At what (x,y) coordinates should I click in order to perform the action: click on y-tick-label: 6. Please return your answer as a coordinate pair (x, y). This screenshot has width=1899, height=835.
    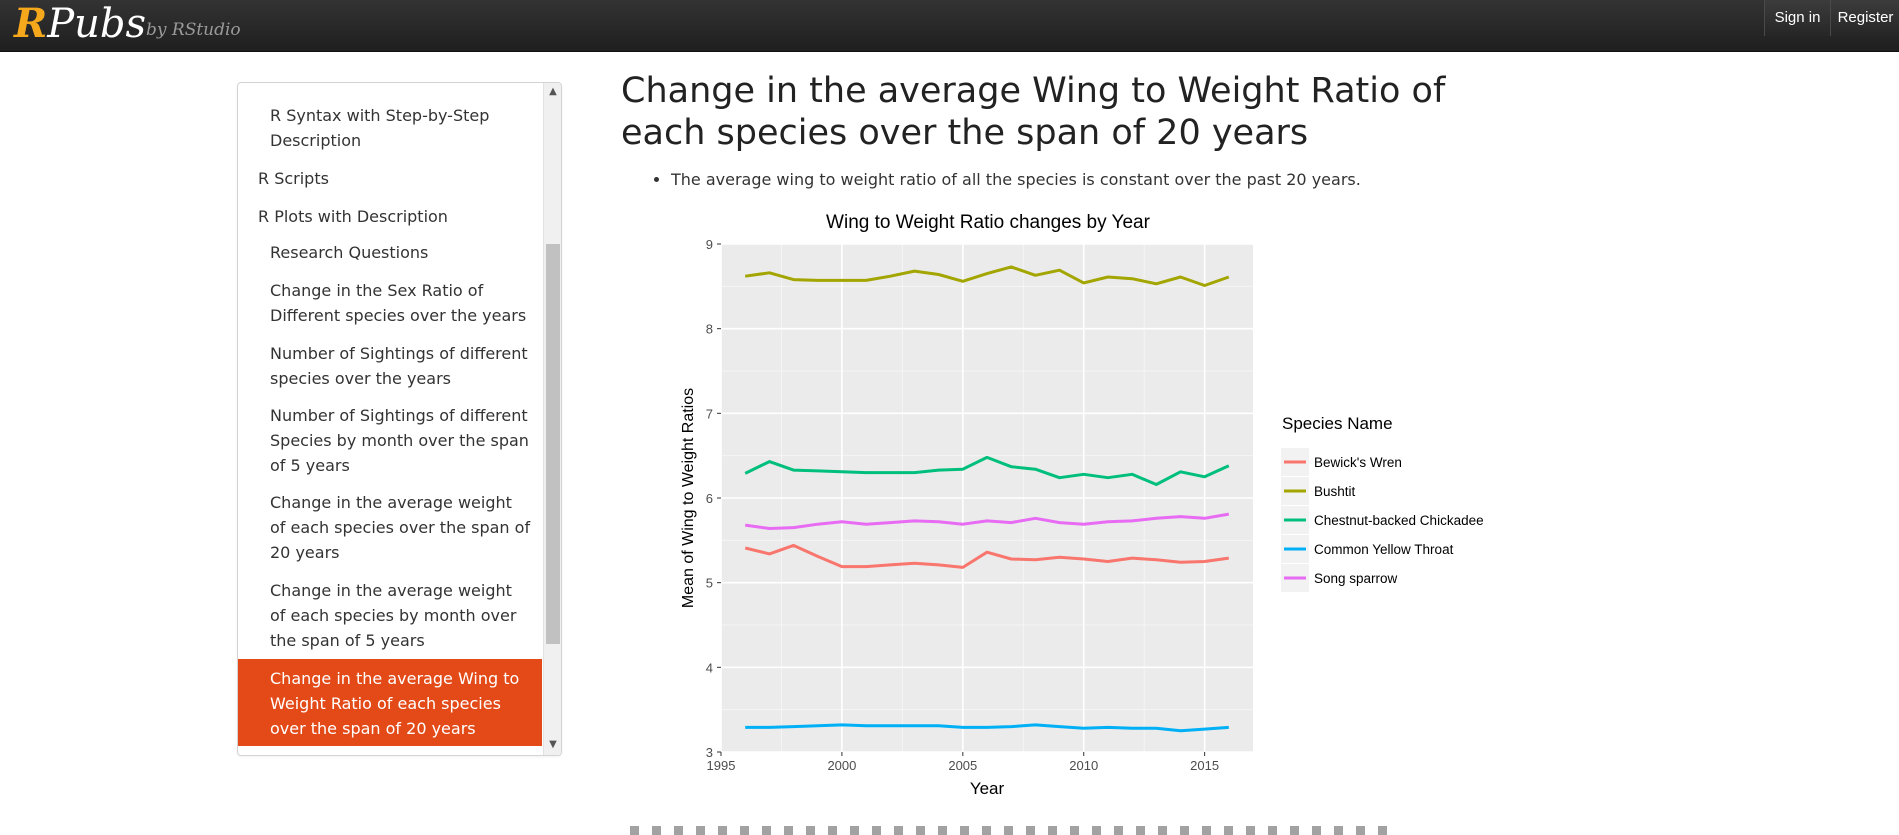
    Looking at the image, I should click on (709, 498).